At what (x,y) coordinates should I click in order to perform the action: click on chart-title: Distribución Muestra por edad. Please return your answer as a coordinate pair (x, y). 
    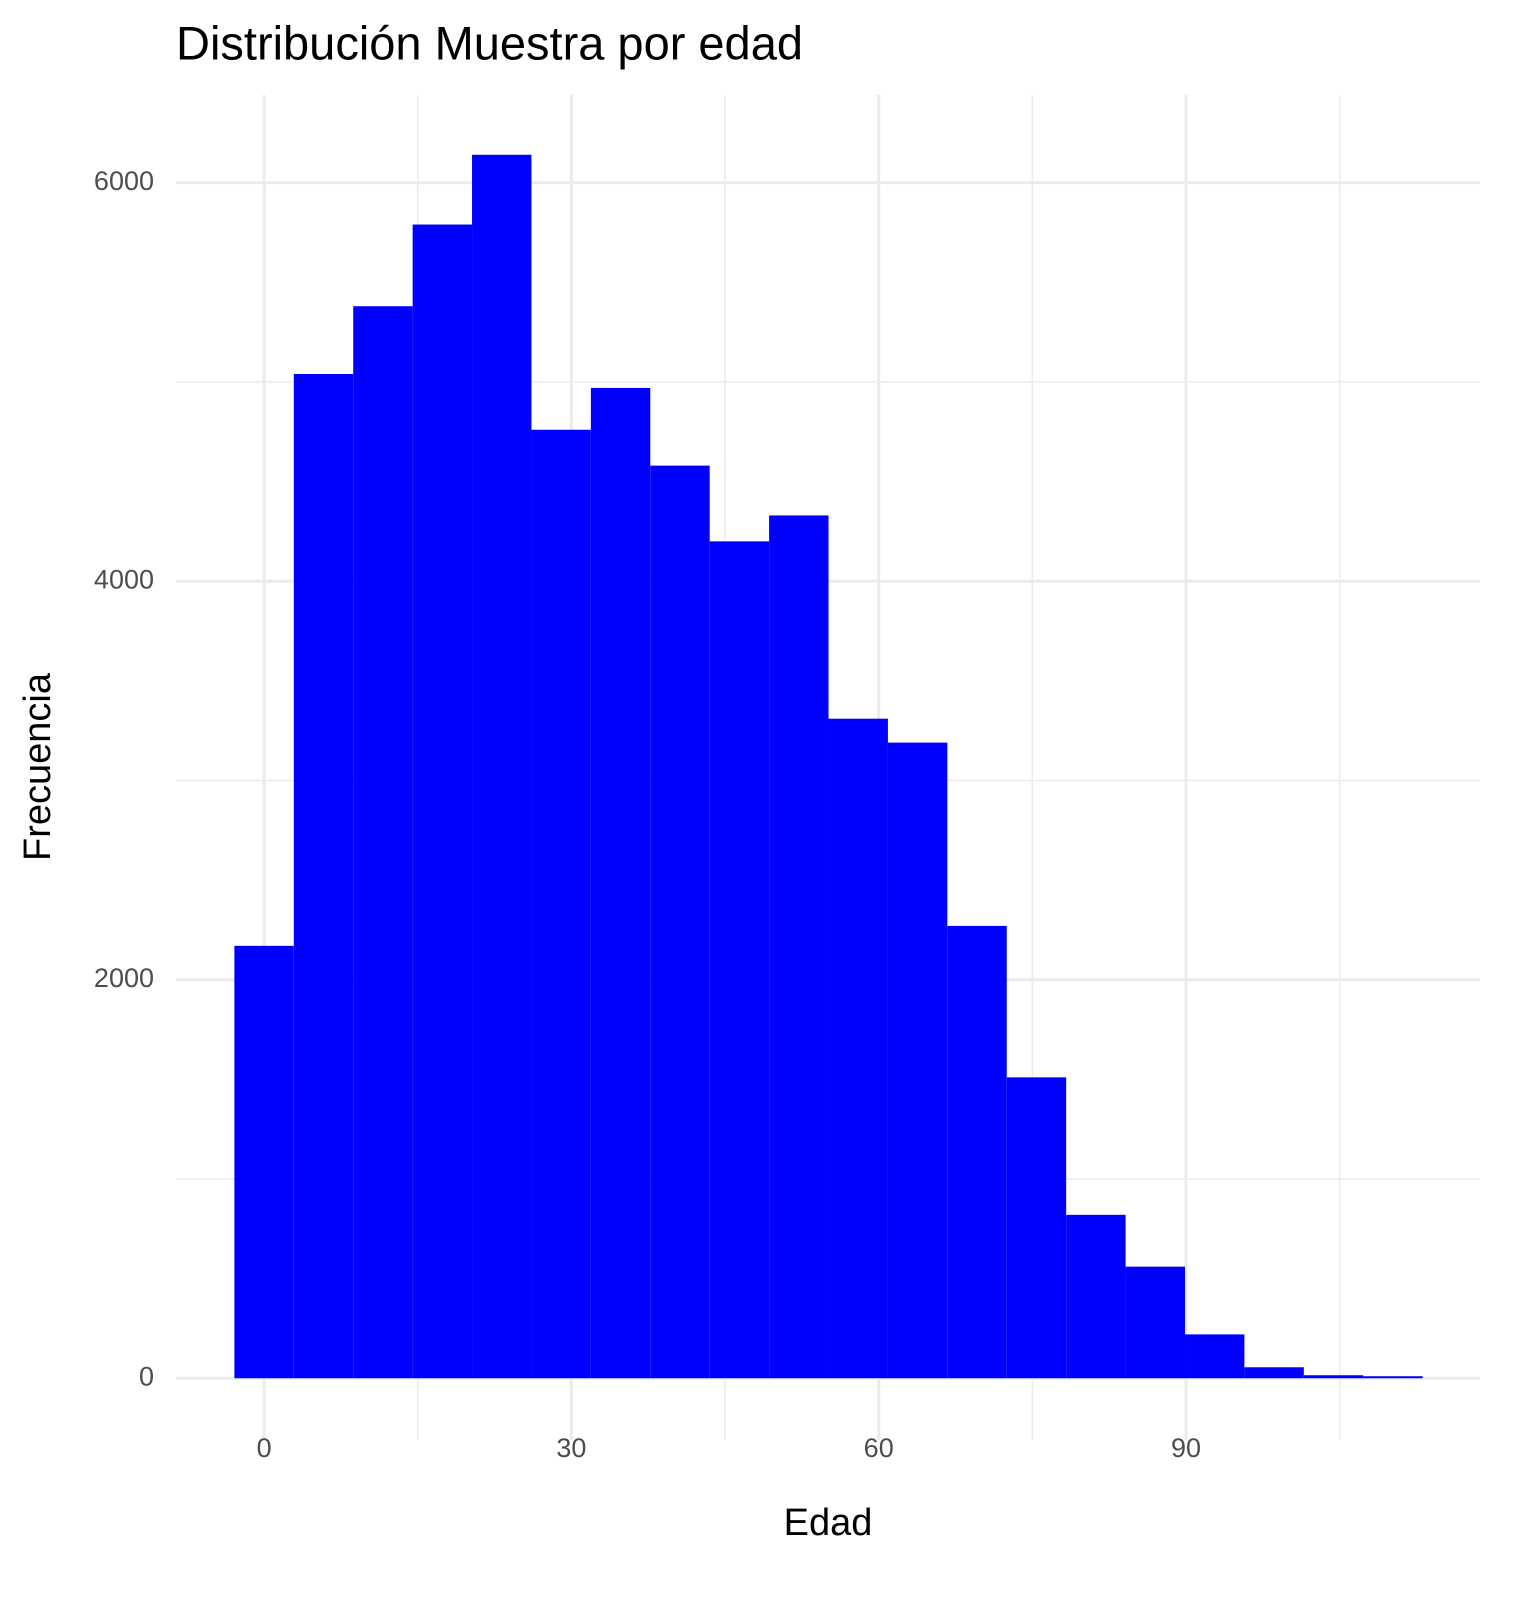
    Looking at the image, I should click on (489, 42).